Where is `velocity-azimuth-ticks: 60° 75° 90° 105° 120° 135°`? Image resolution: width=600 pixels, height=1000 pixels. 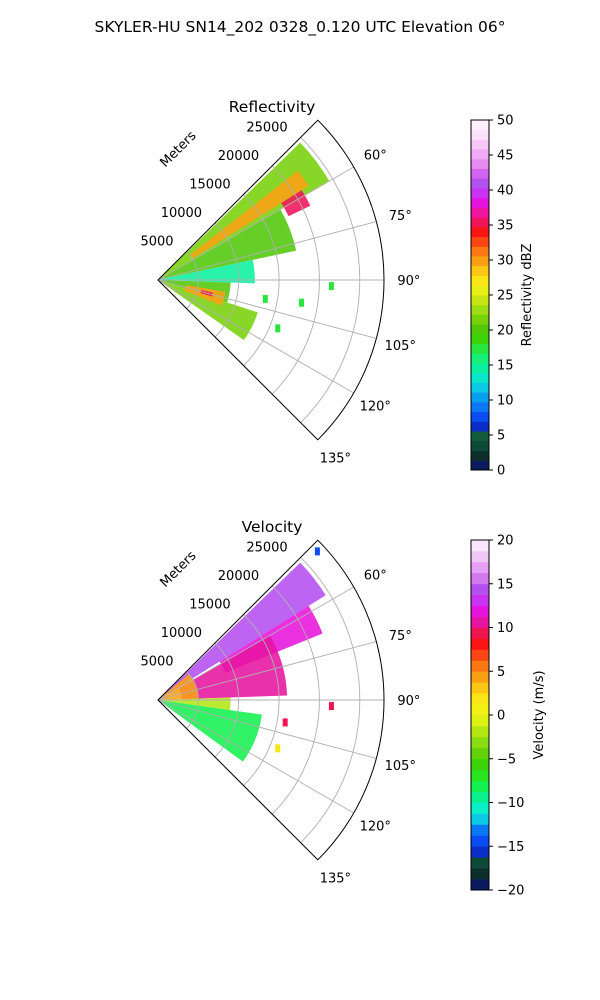 velocity-azimuth-ticks: 60° 75° 90° 105° 120° 135° is located at coordinates (370, 728).